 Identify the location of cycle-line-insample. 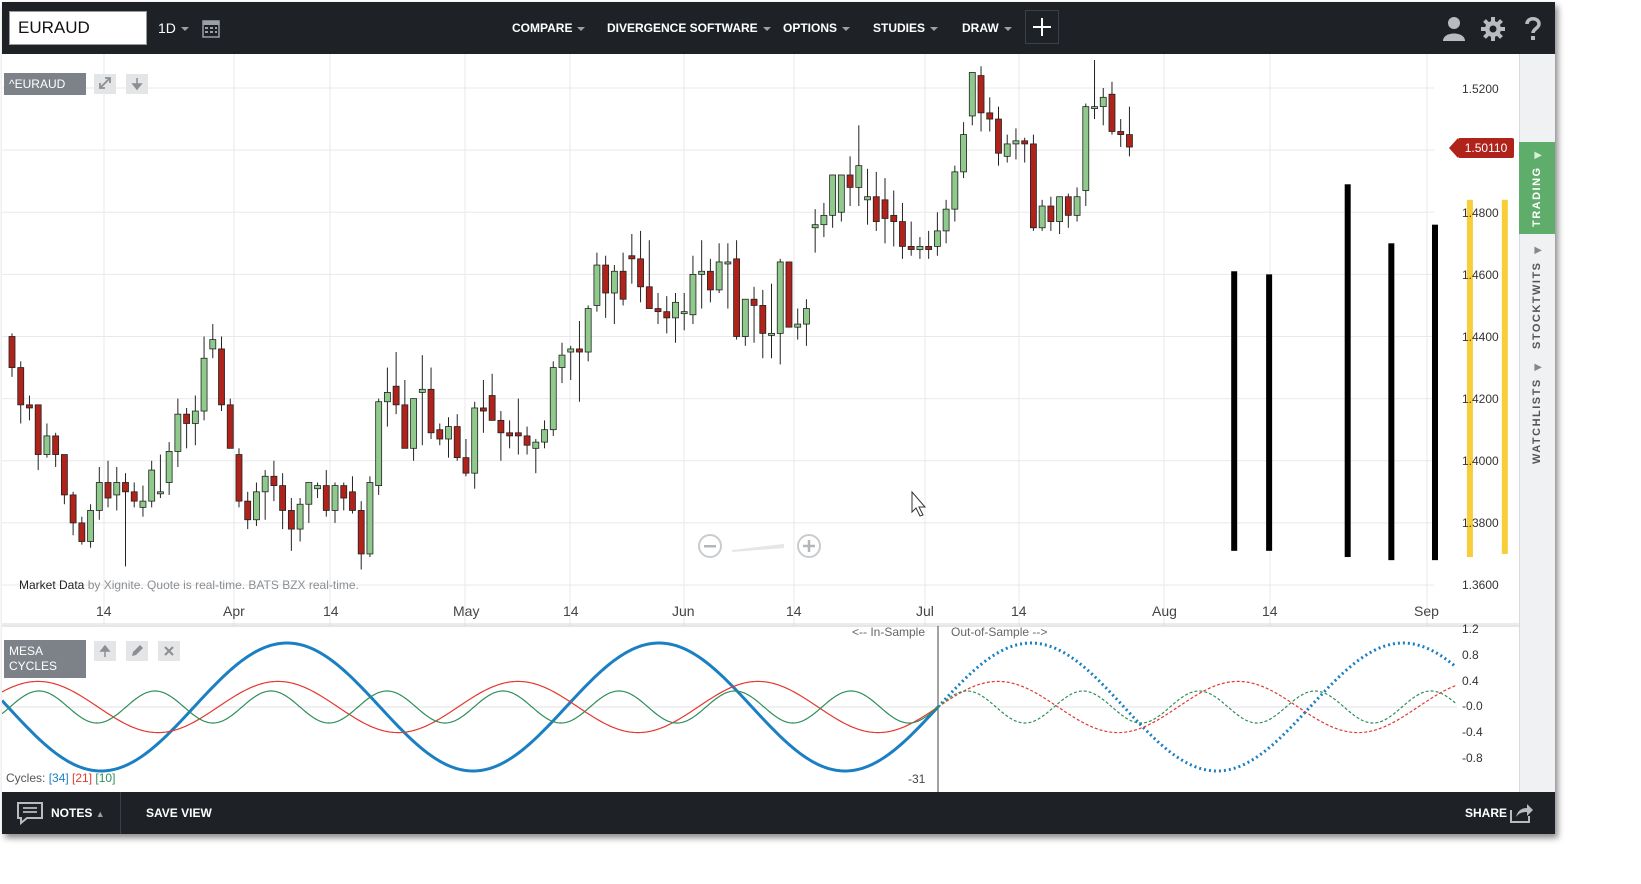
(470, 707).